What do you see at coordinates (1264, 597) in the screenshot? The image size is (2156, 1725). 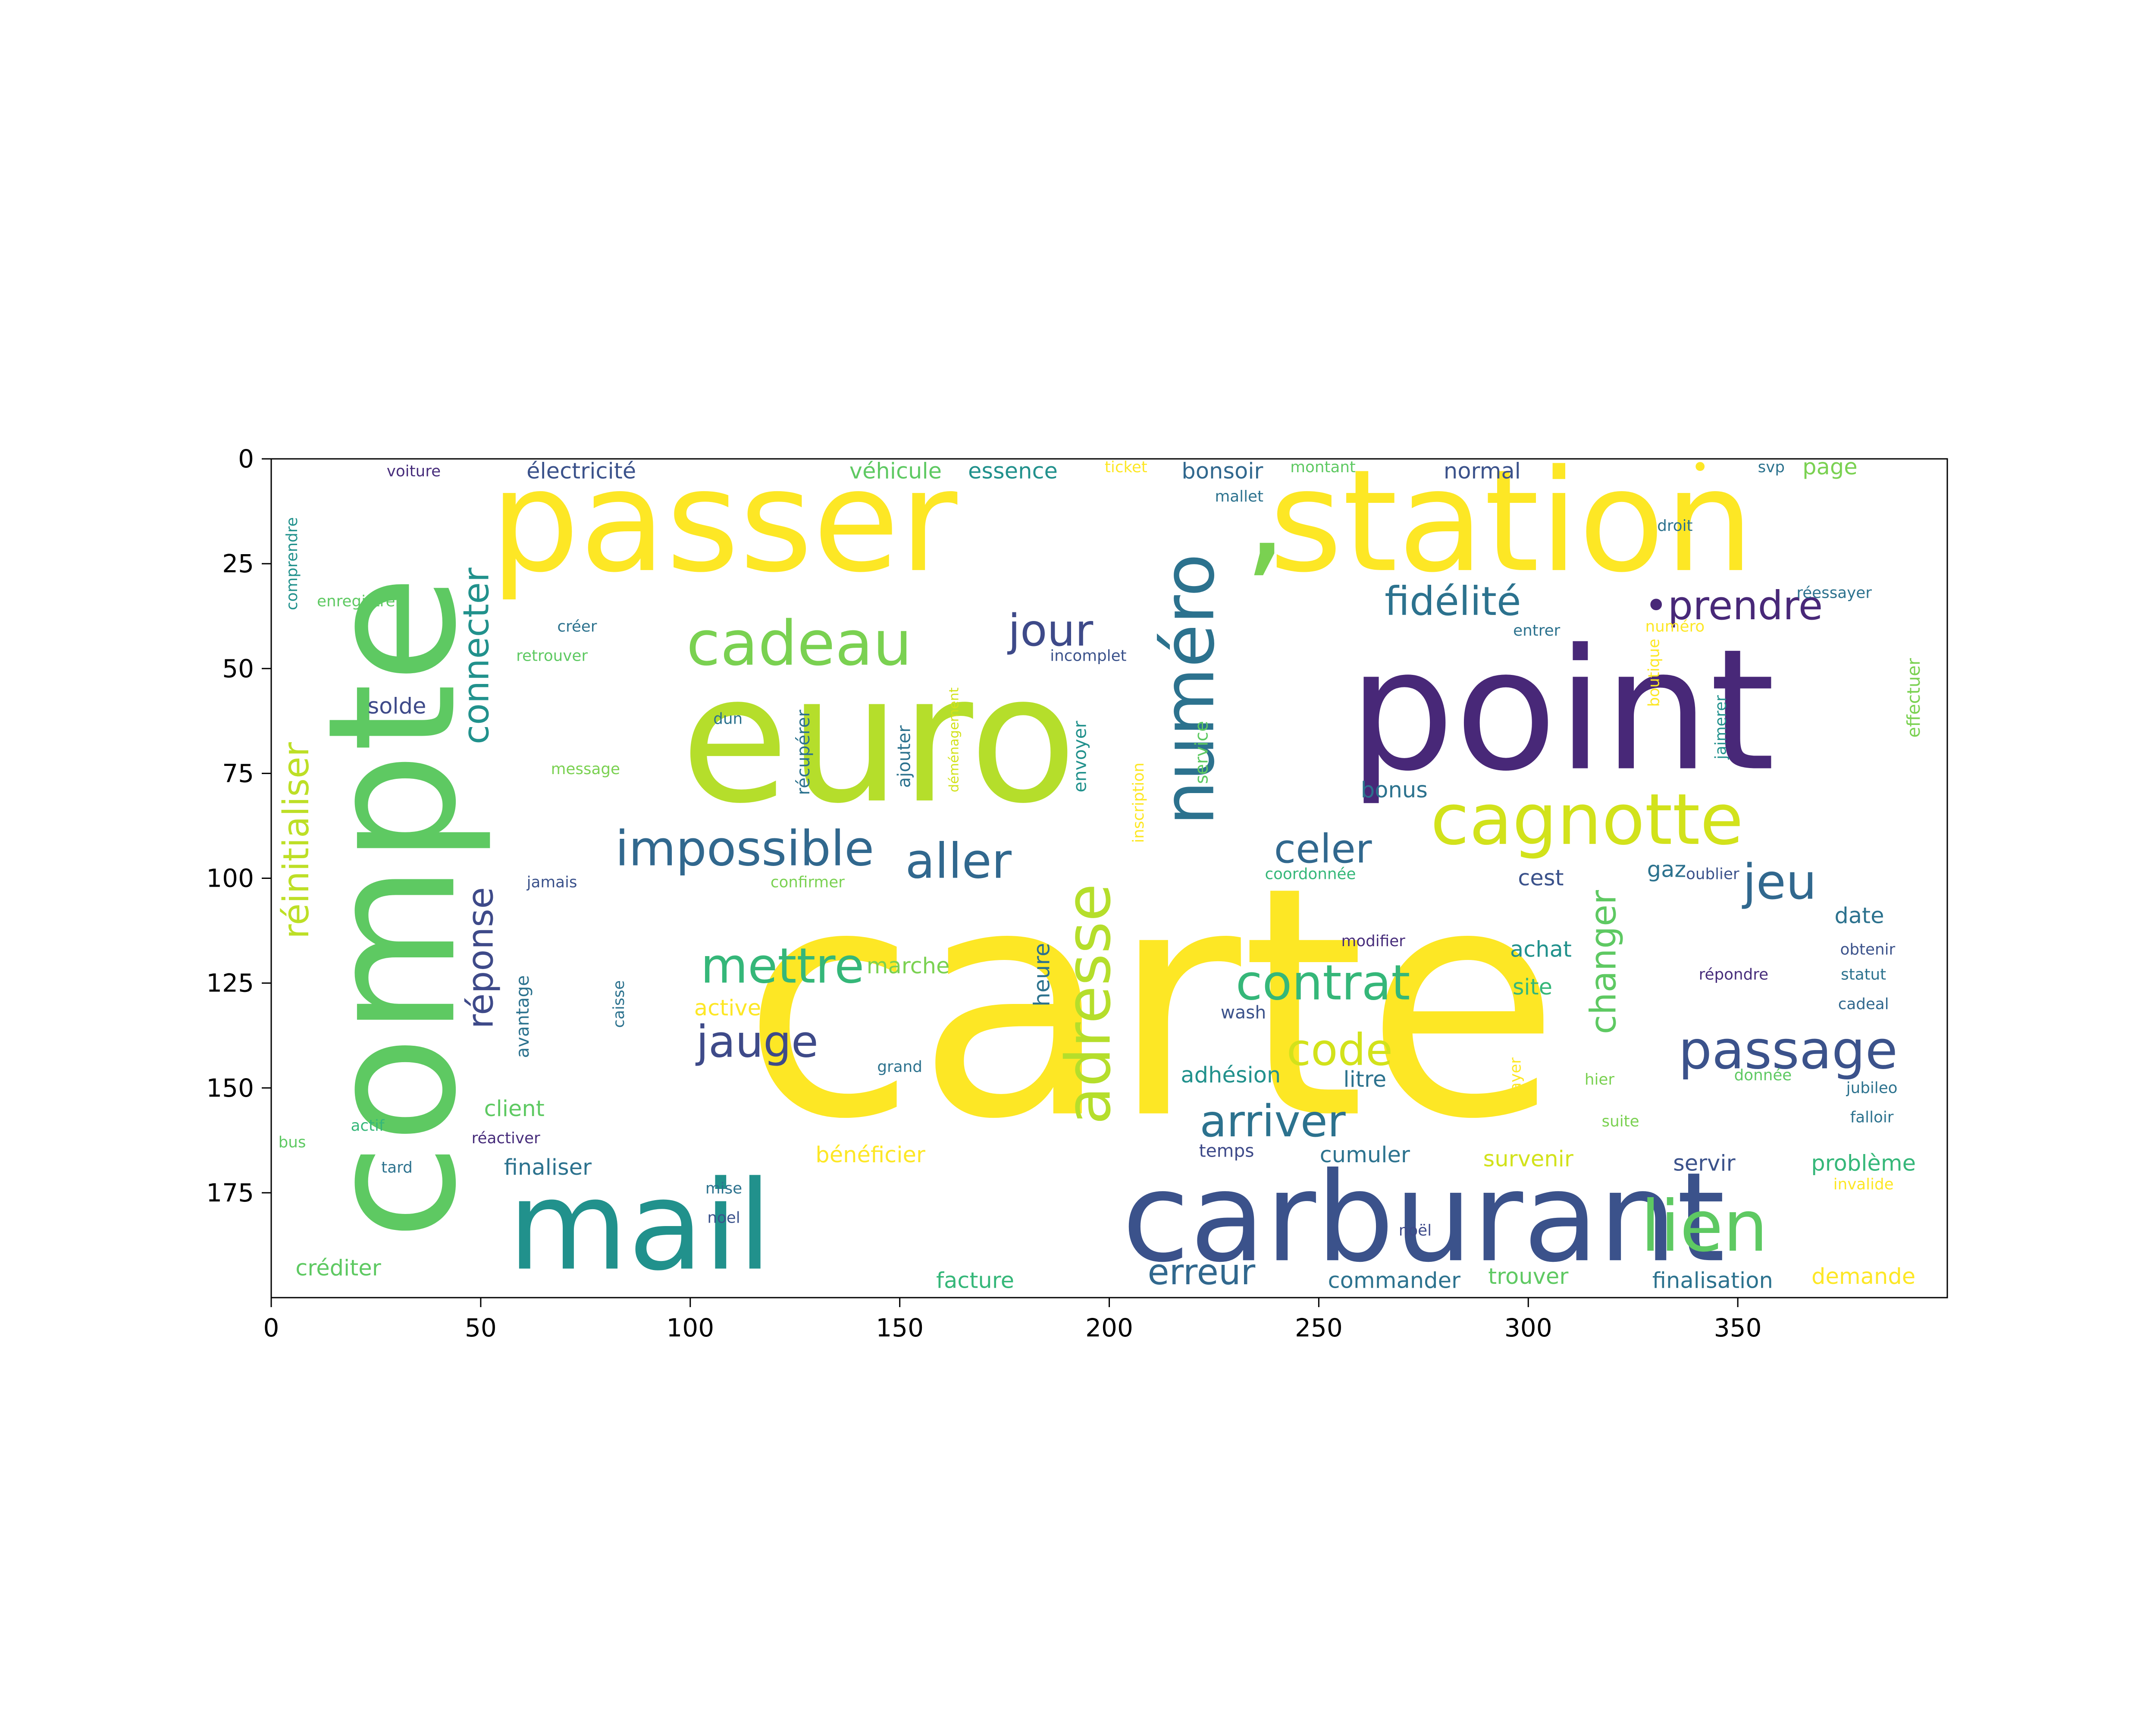 I see `word-6: ’` at bounding box center [1264, 597].